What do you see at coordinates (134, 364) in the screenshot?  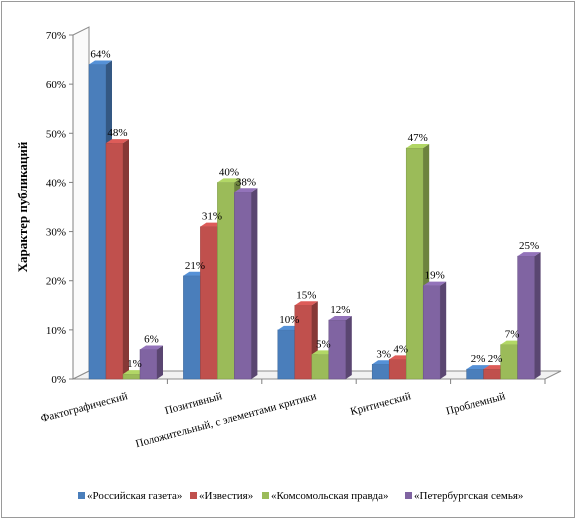 I see `data-label: 1%` at bounding box center [134, 364].